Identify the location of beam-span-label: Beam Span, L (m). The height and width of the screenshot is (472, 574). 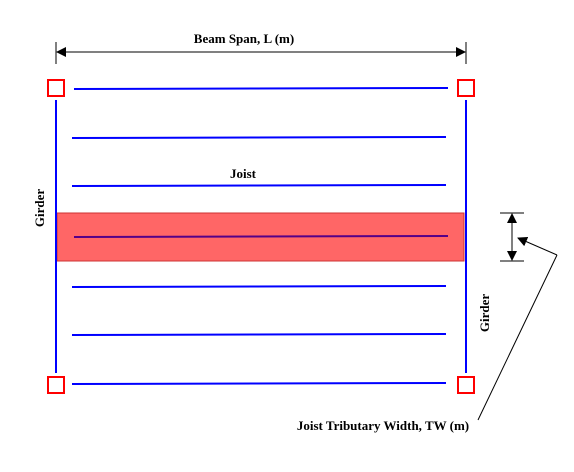
(244, 38).